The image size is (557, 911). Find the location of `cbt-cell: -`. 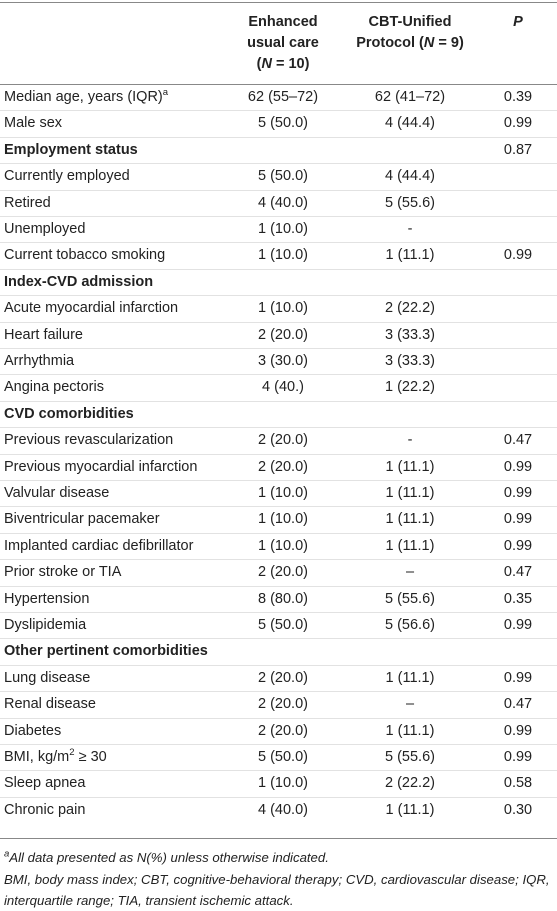

cbt-cell: - is located at coordinates (410, 440).